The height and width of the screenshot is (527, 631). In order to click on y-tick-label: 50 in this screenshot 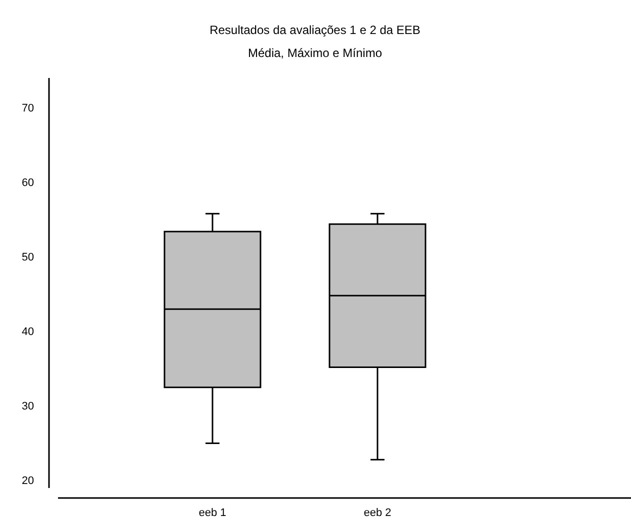, I will do `click(28, 257)`.